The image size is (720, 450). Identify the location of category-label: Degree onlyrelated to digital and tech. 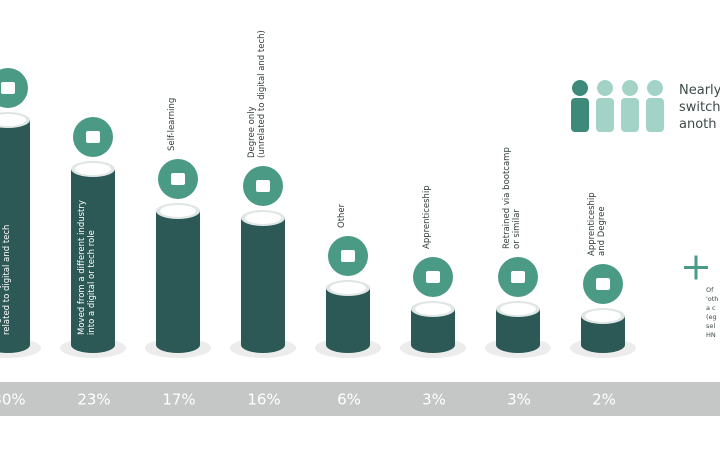
(6, 280).